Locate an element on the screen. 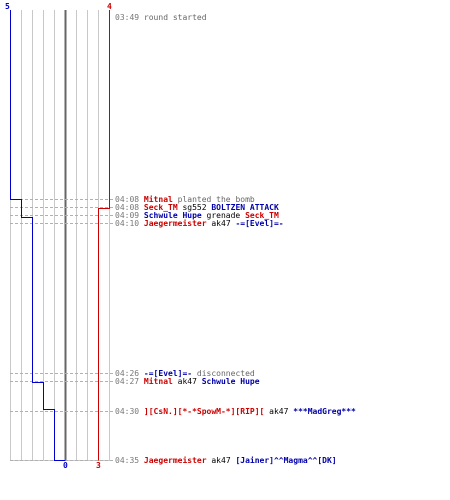 This screenshot has width=450, height=500. event-row: 04:27 Mitnal ak47 Schwule Hupe is located at coordinates (187, 381).